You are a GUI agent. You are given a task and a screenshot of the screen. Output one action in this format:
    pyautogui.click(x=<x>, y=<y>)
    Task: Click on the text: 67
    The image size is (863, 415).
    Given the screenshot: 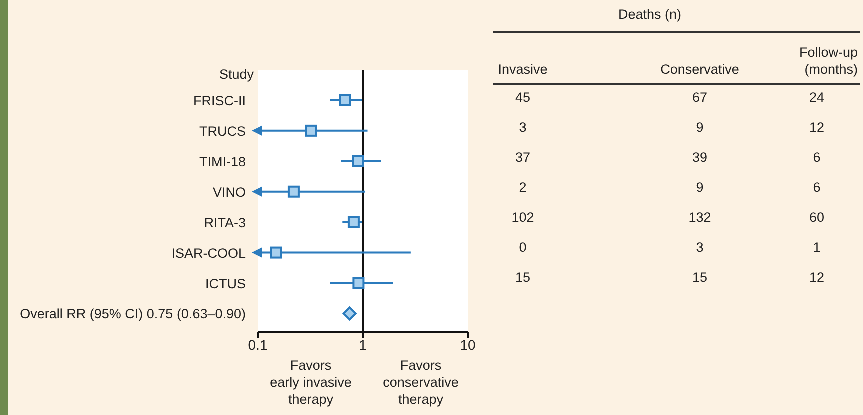 What is the action you would take?
    pyautogui.click(x=700, y=97)
    